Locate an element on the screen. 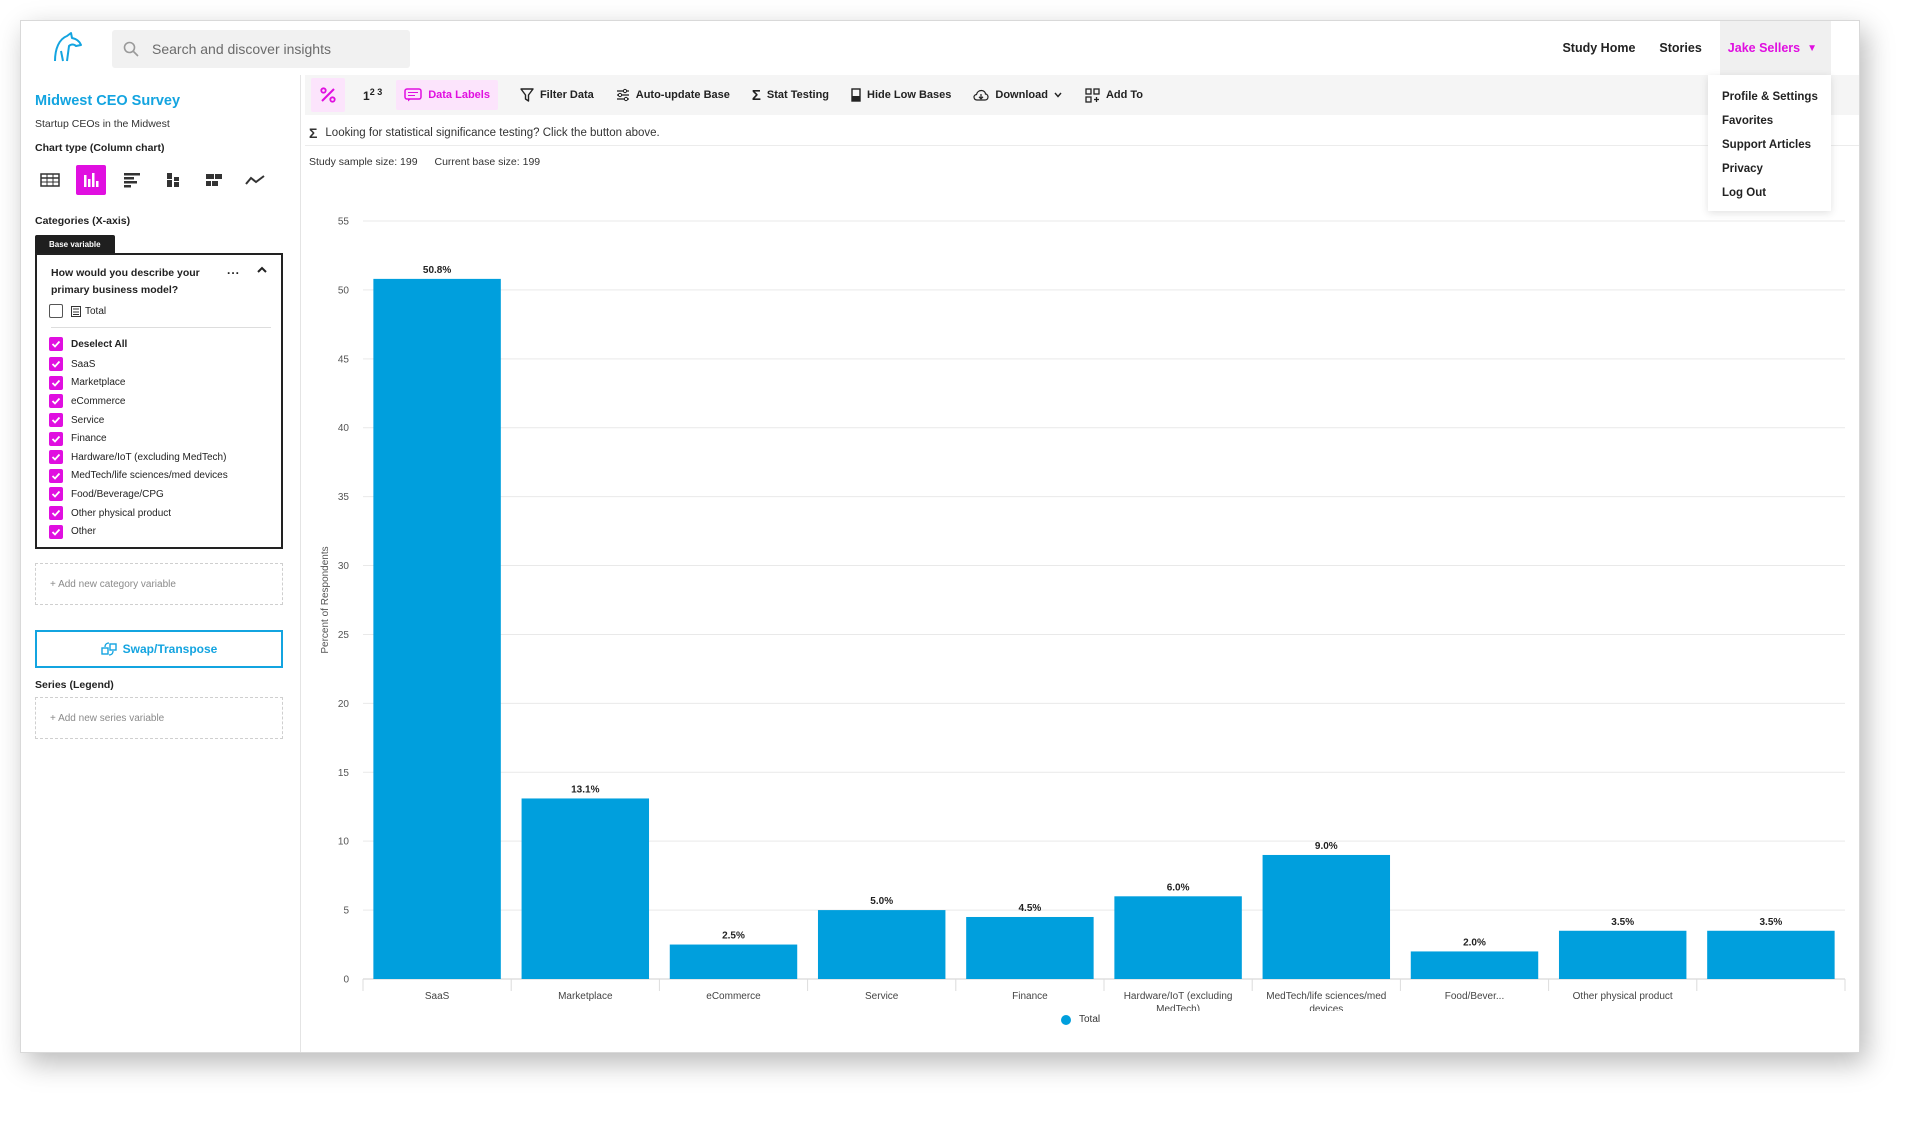 Image resolution: width=1920 pixels, height=1122 pixels. swap-transpose-button: Swap/Transpose is located at coordinates (159, 649).